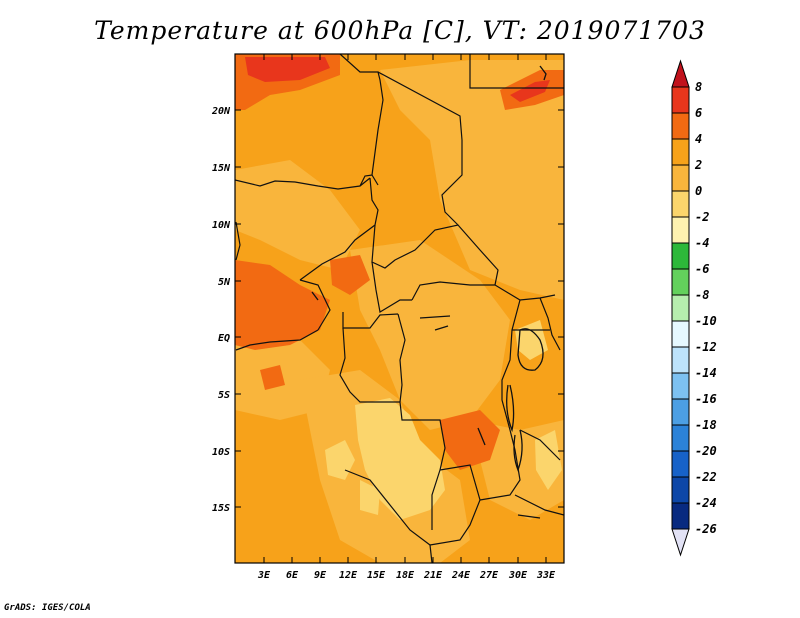  What do you see at coordinates (518, 575) in the screenshot?
I see `lon-label: 30E` at bounding box center [518, 575].